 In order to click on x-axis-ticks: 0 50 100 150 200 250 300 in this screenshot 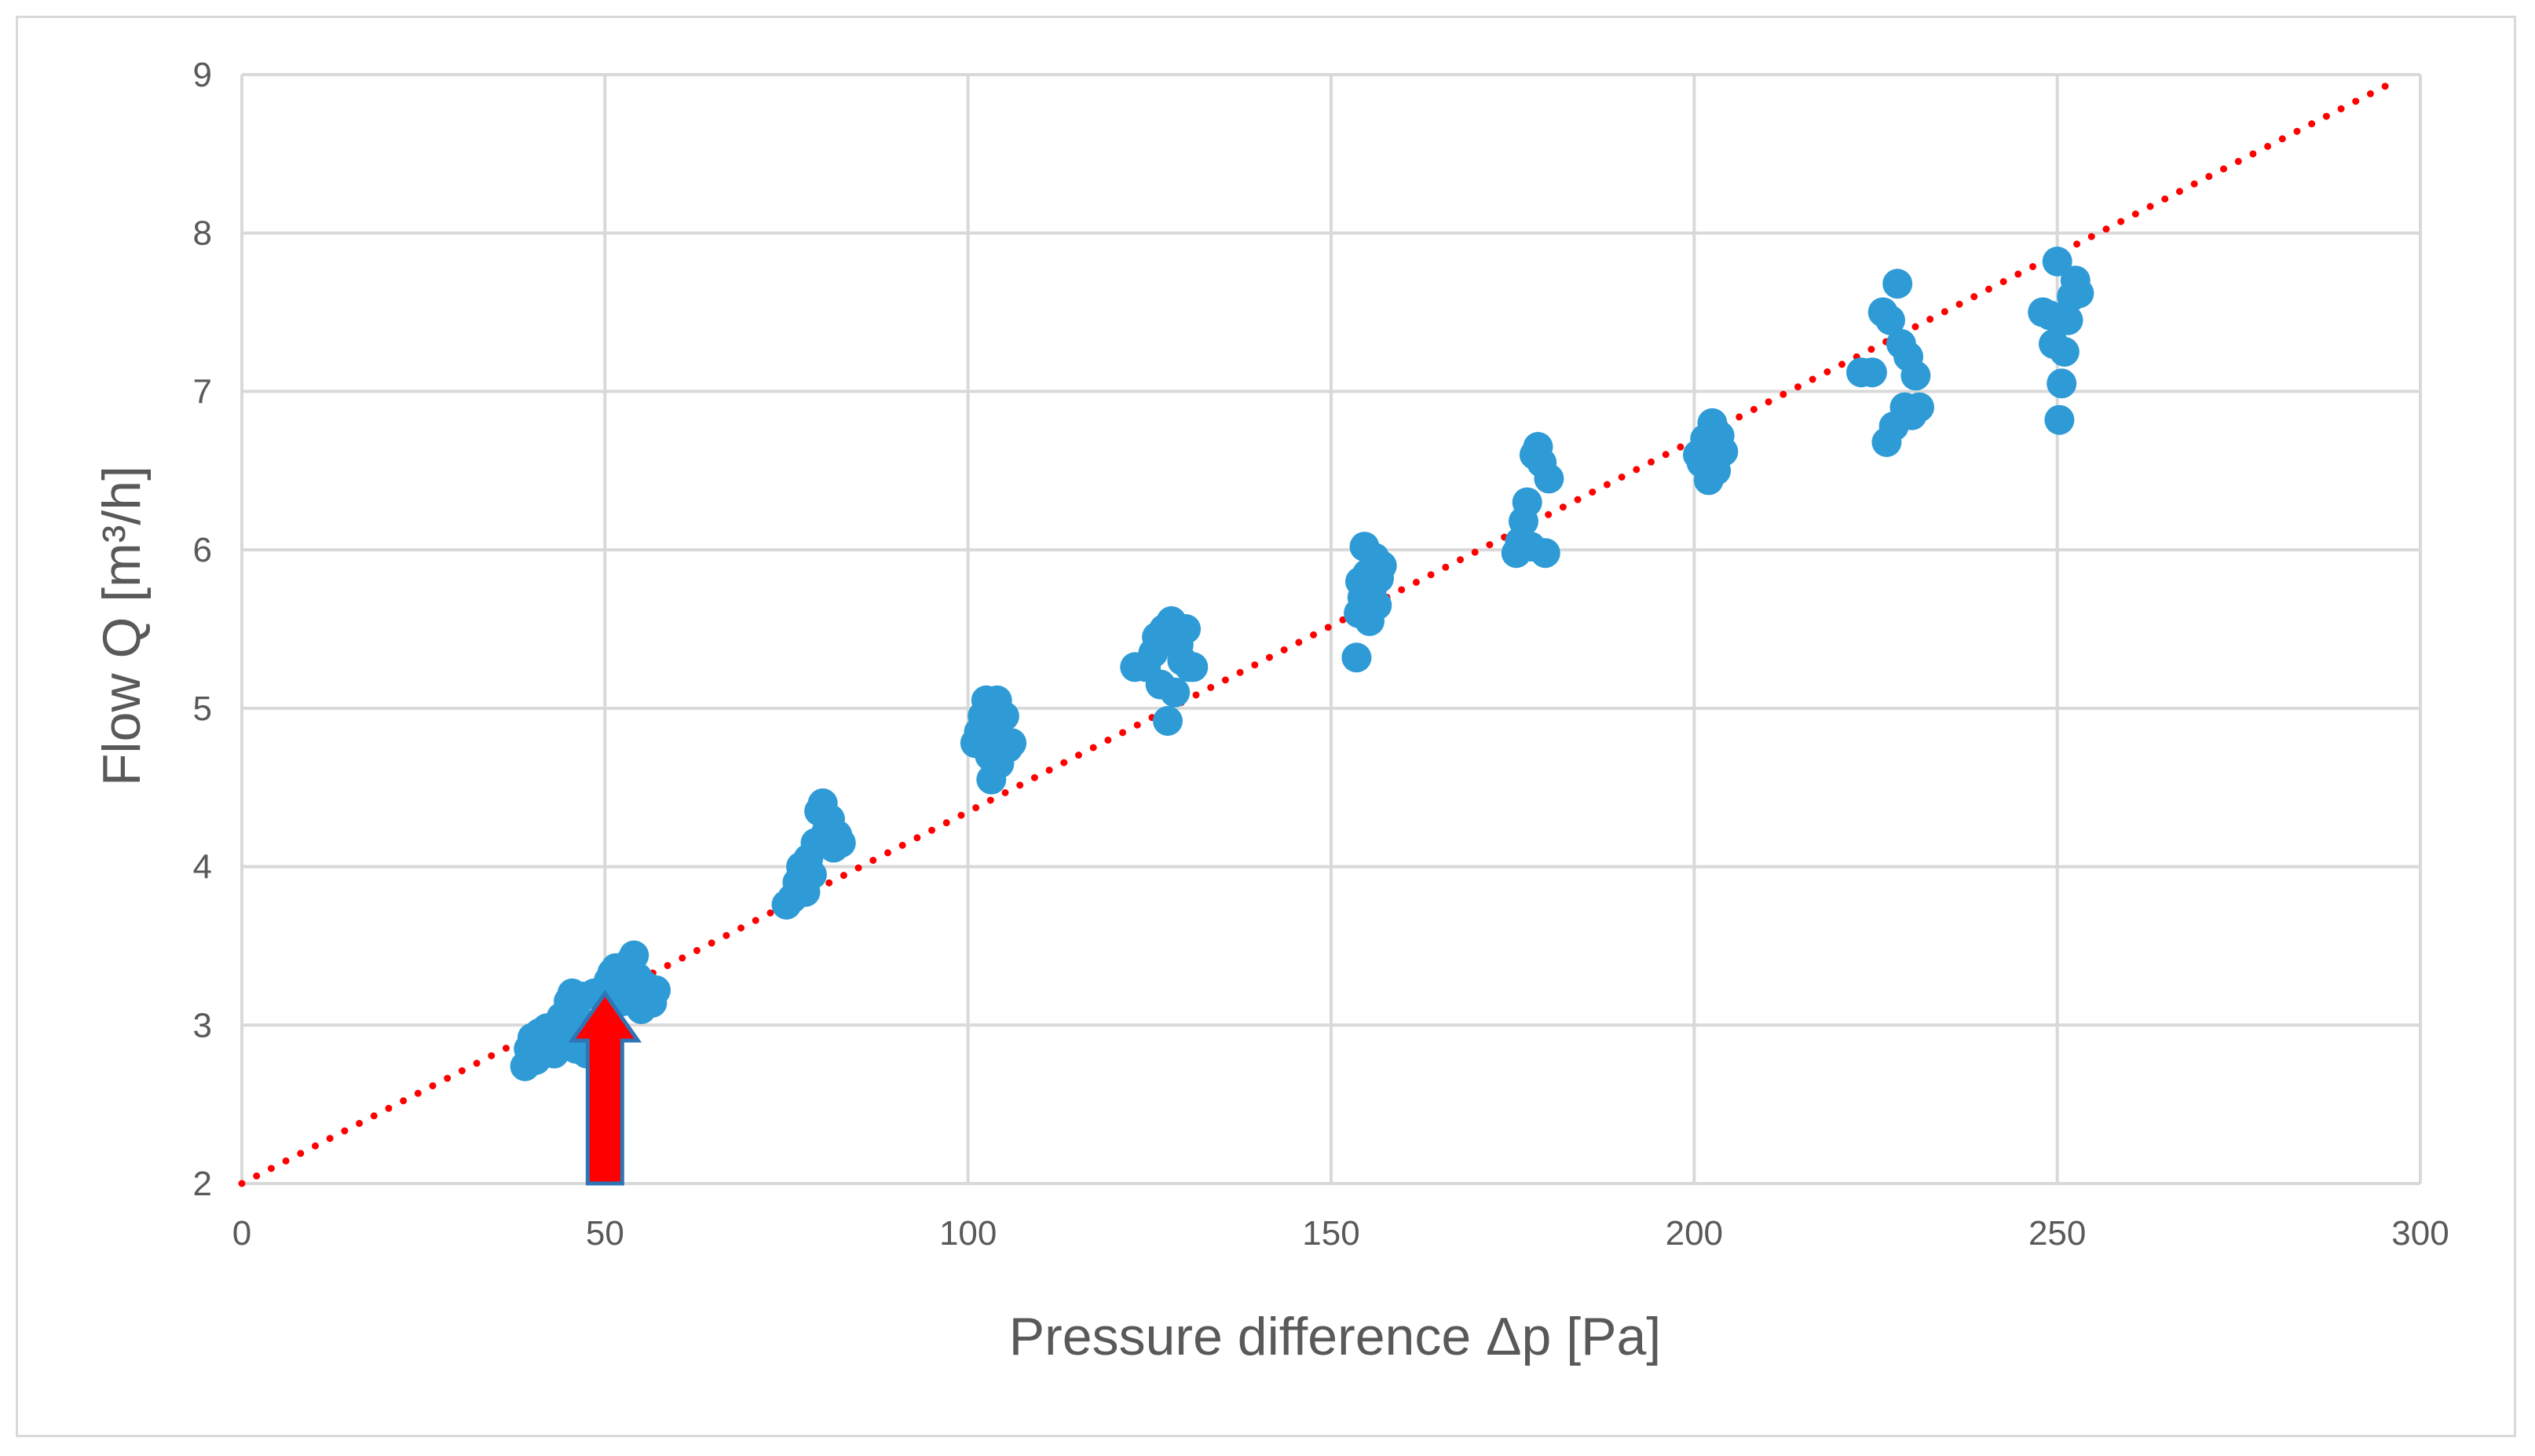, I will do `click(1340, 1233)`.